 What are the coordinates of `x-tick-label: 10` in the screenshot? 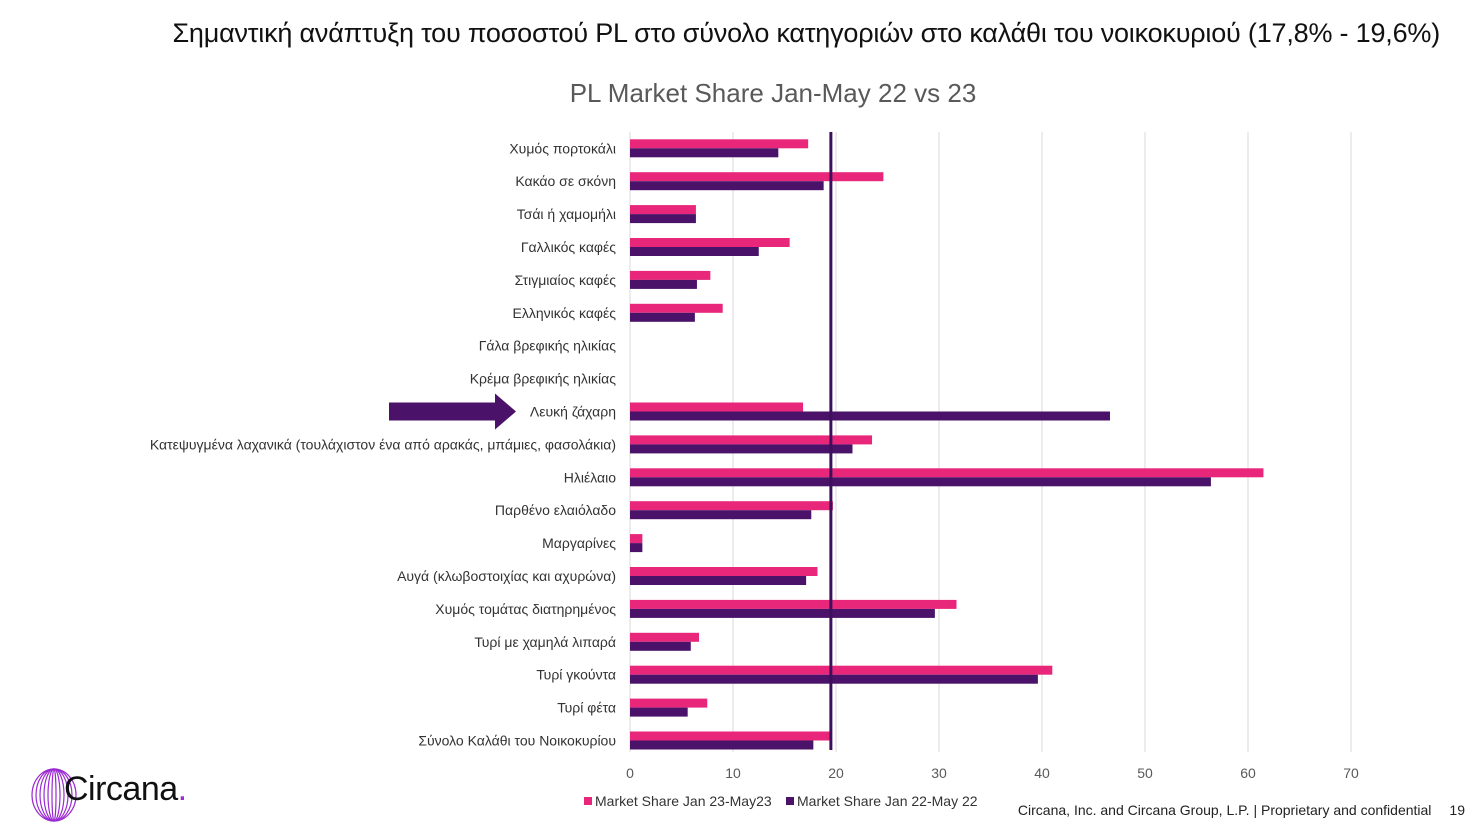 It's located at (733, 773).